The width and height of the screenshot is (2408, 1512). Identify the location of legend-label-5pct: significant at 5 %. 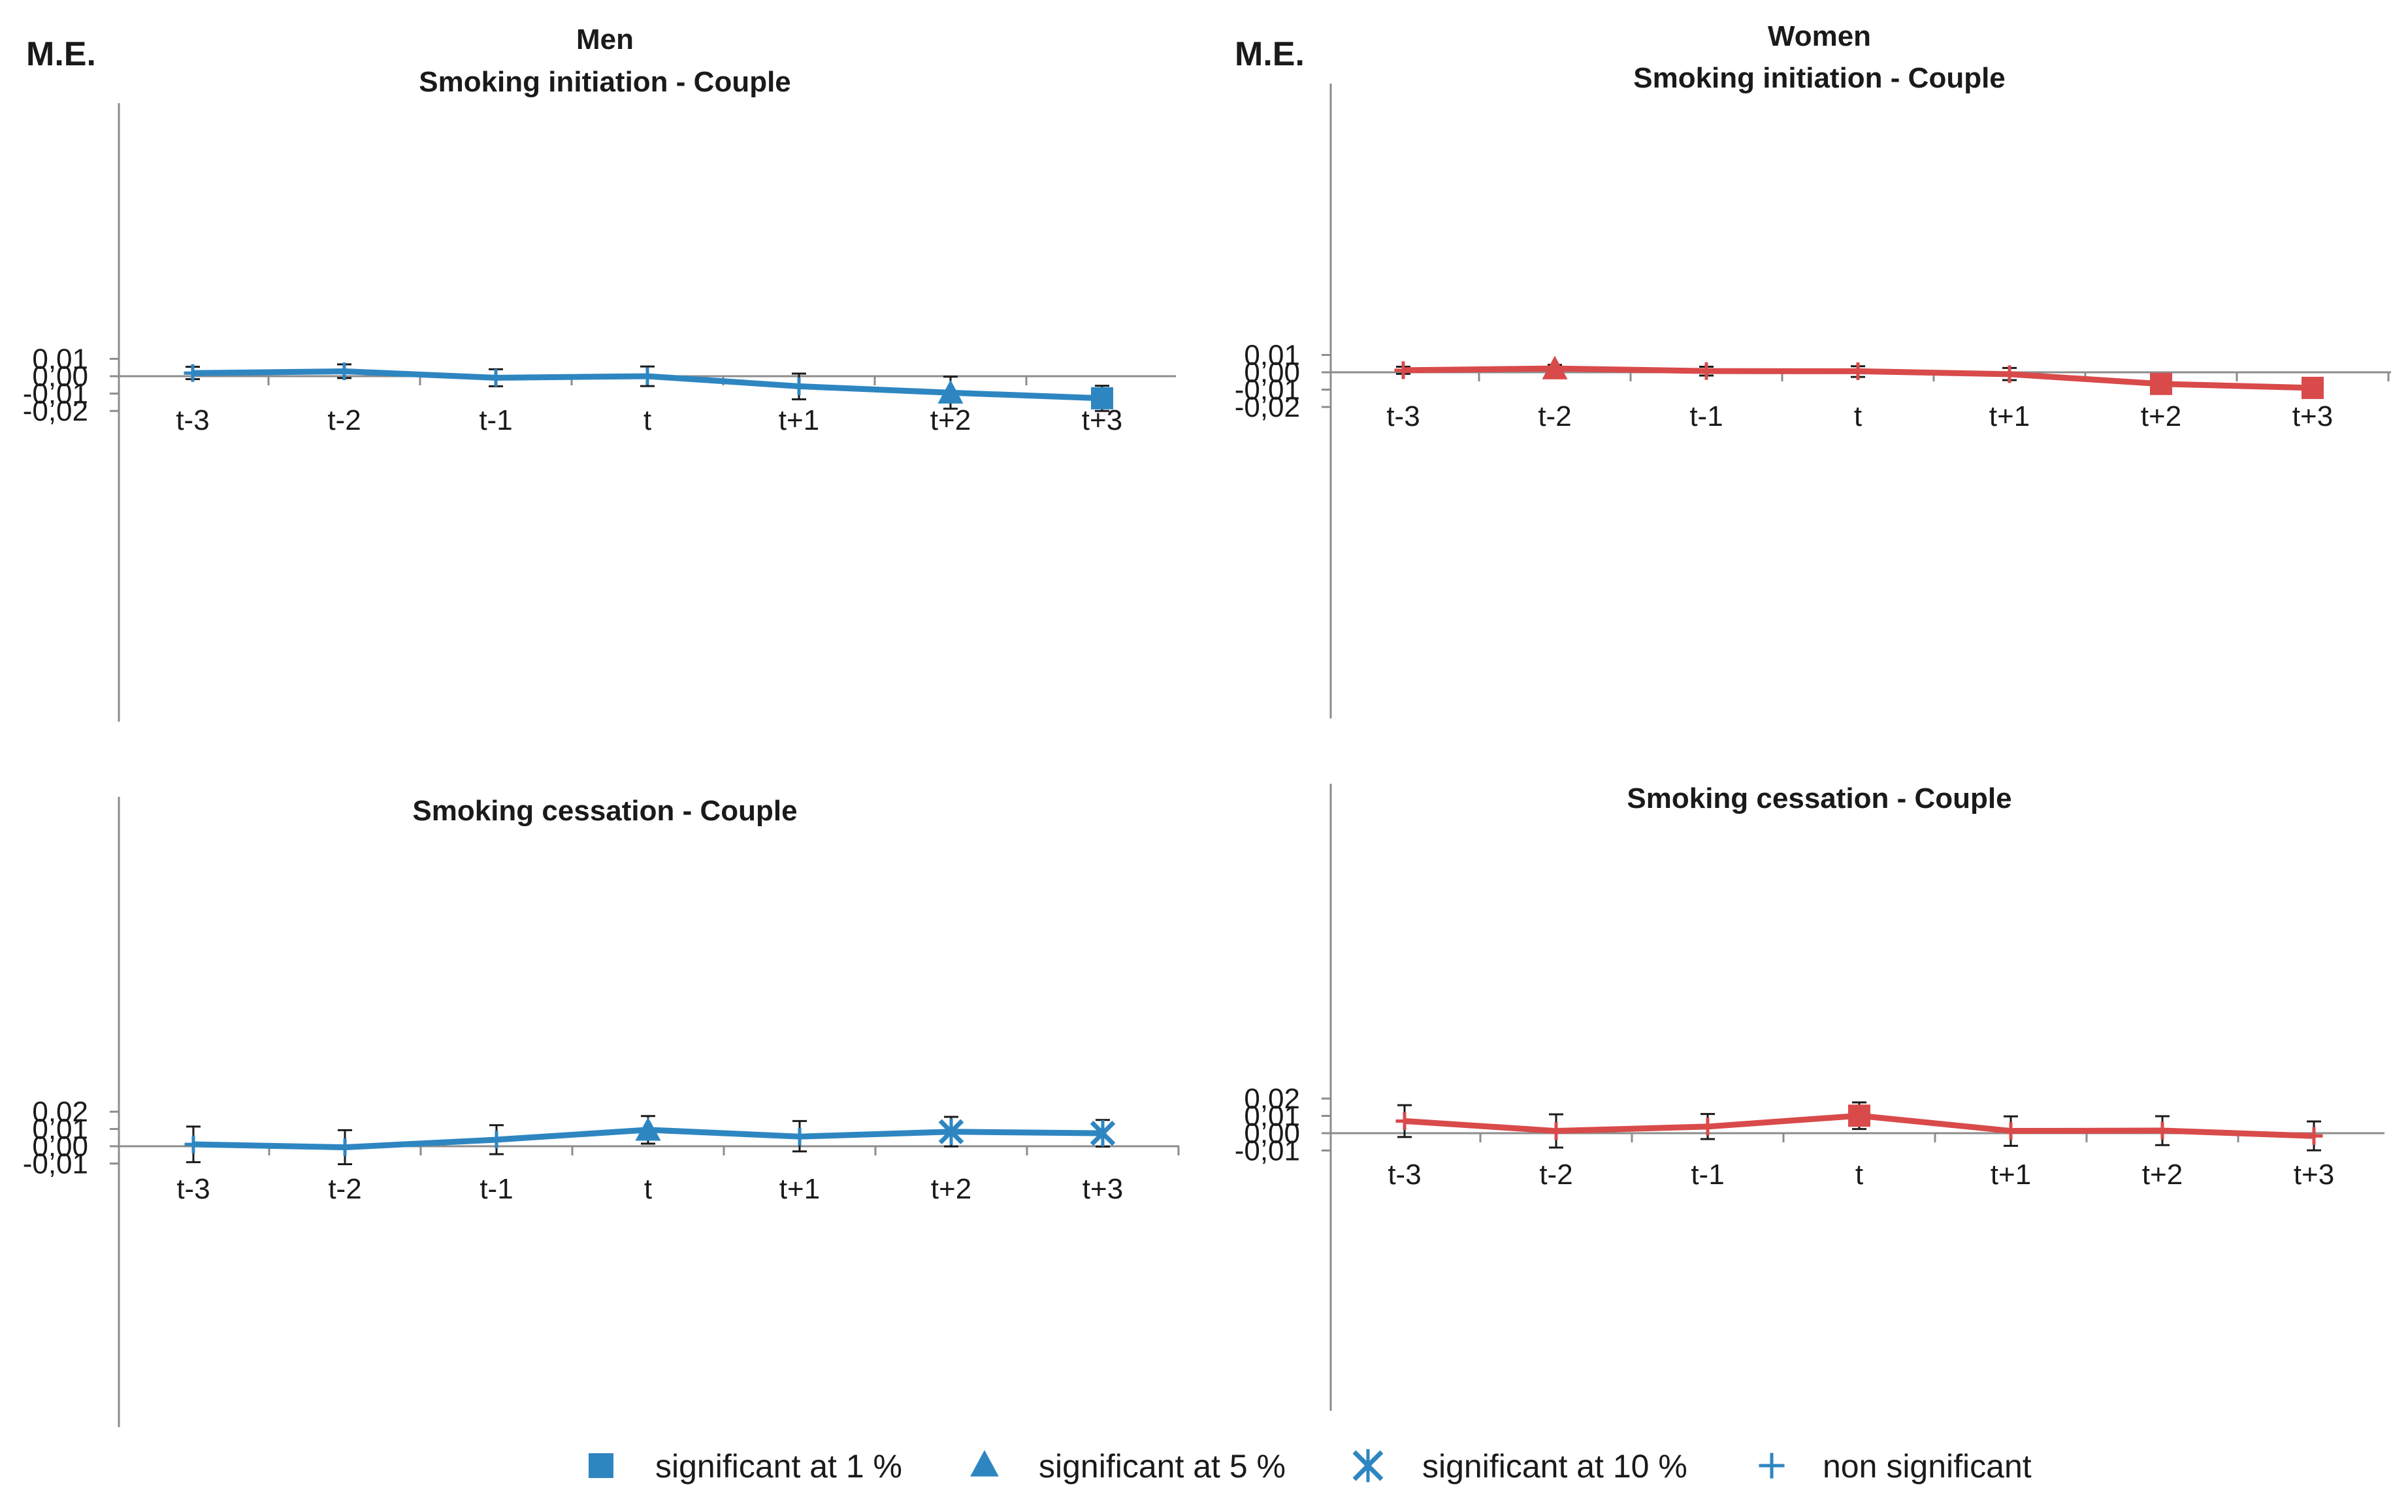
(1162, 1466).